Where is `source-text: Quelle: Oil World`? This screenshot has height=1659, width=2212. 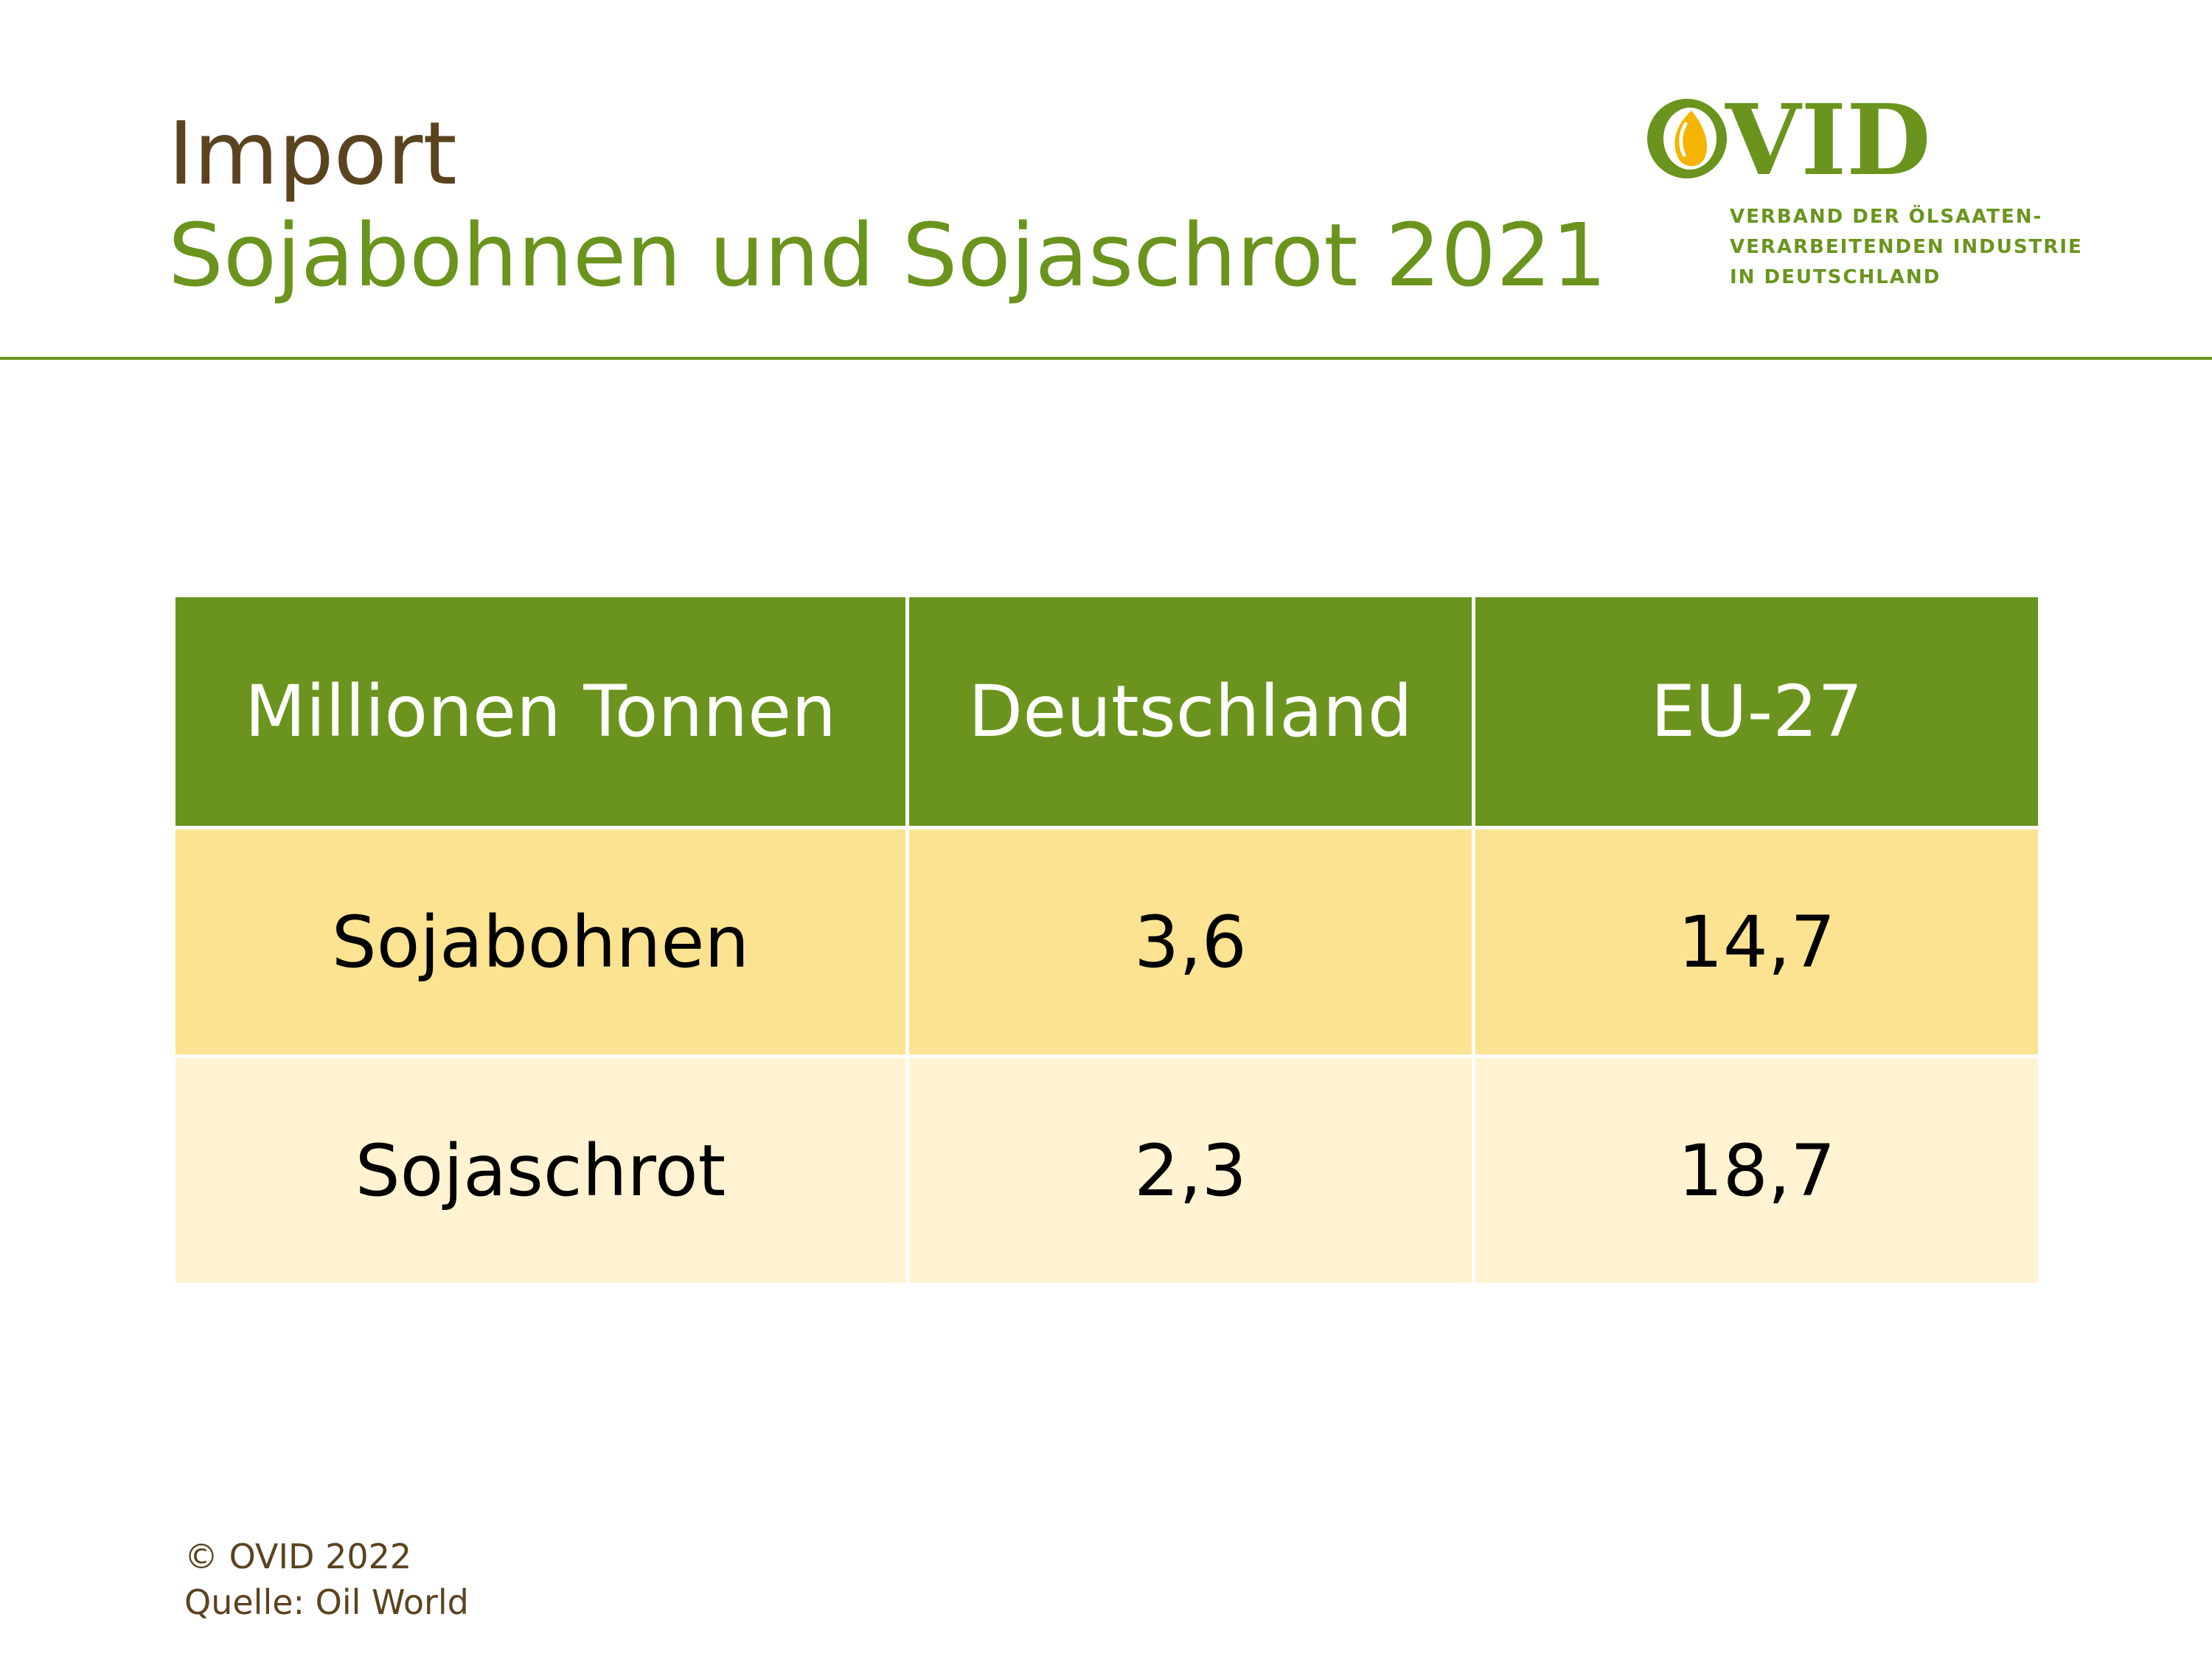 source-text: Quelle: Oil World is located at coordinates (326, 1602).